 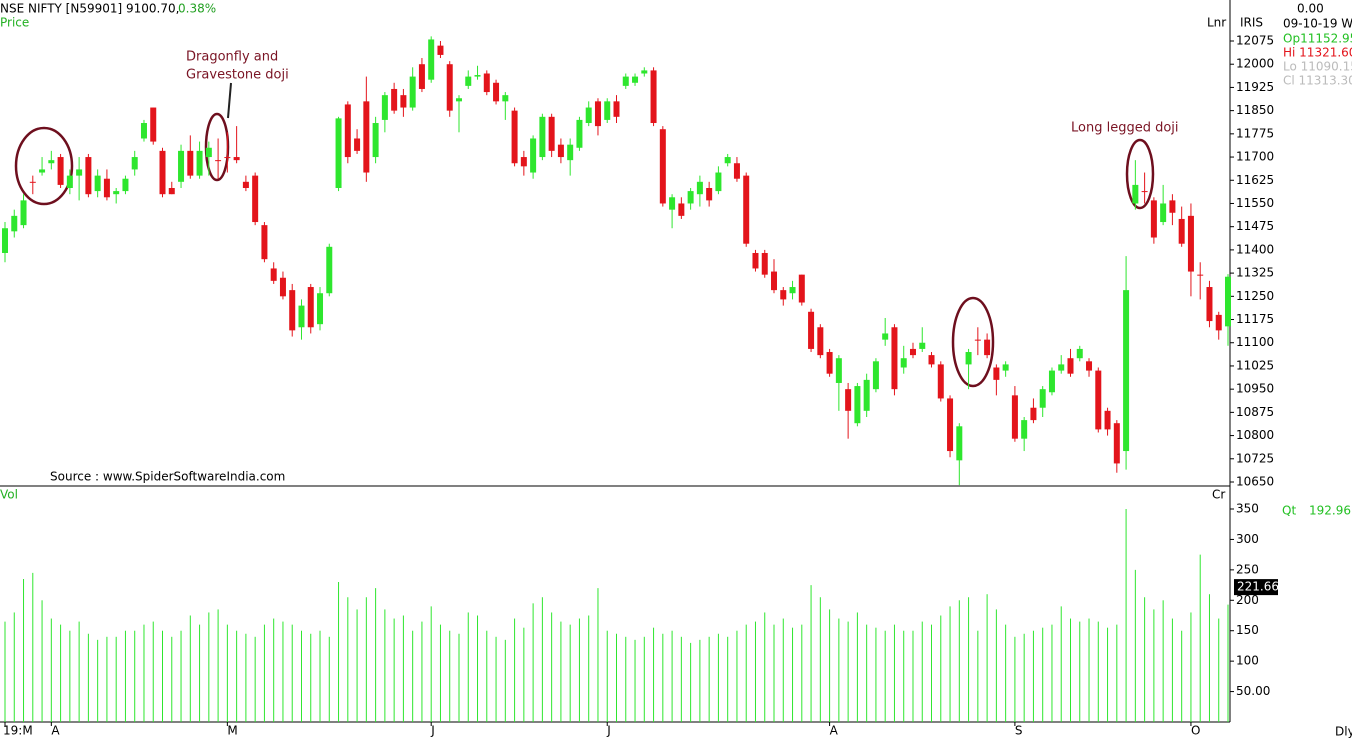 What do you see at coordinates (1247, 661) in the screenshot?
I see `y-tick-label: 100` at bounding box center [1247, 661].